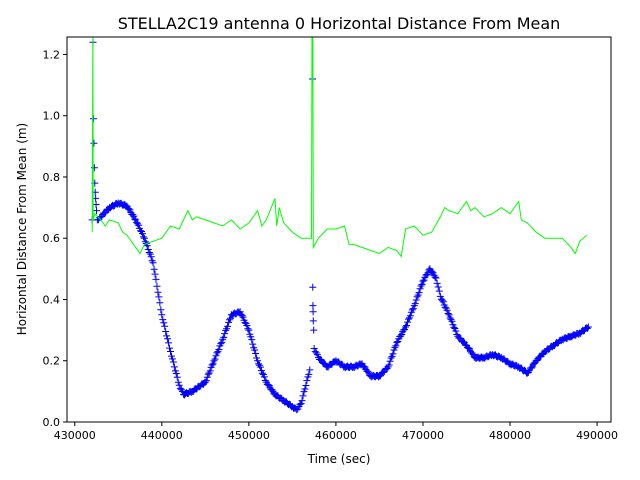  I want to click on x-axis-label: Time (sec), so click(339, 459).